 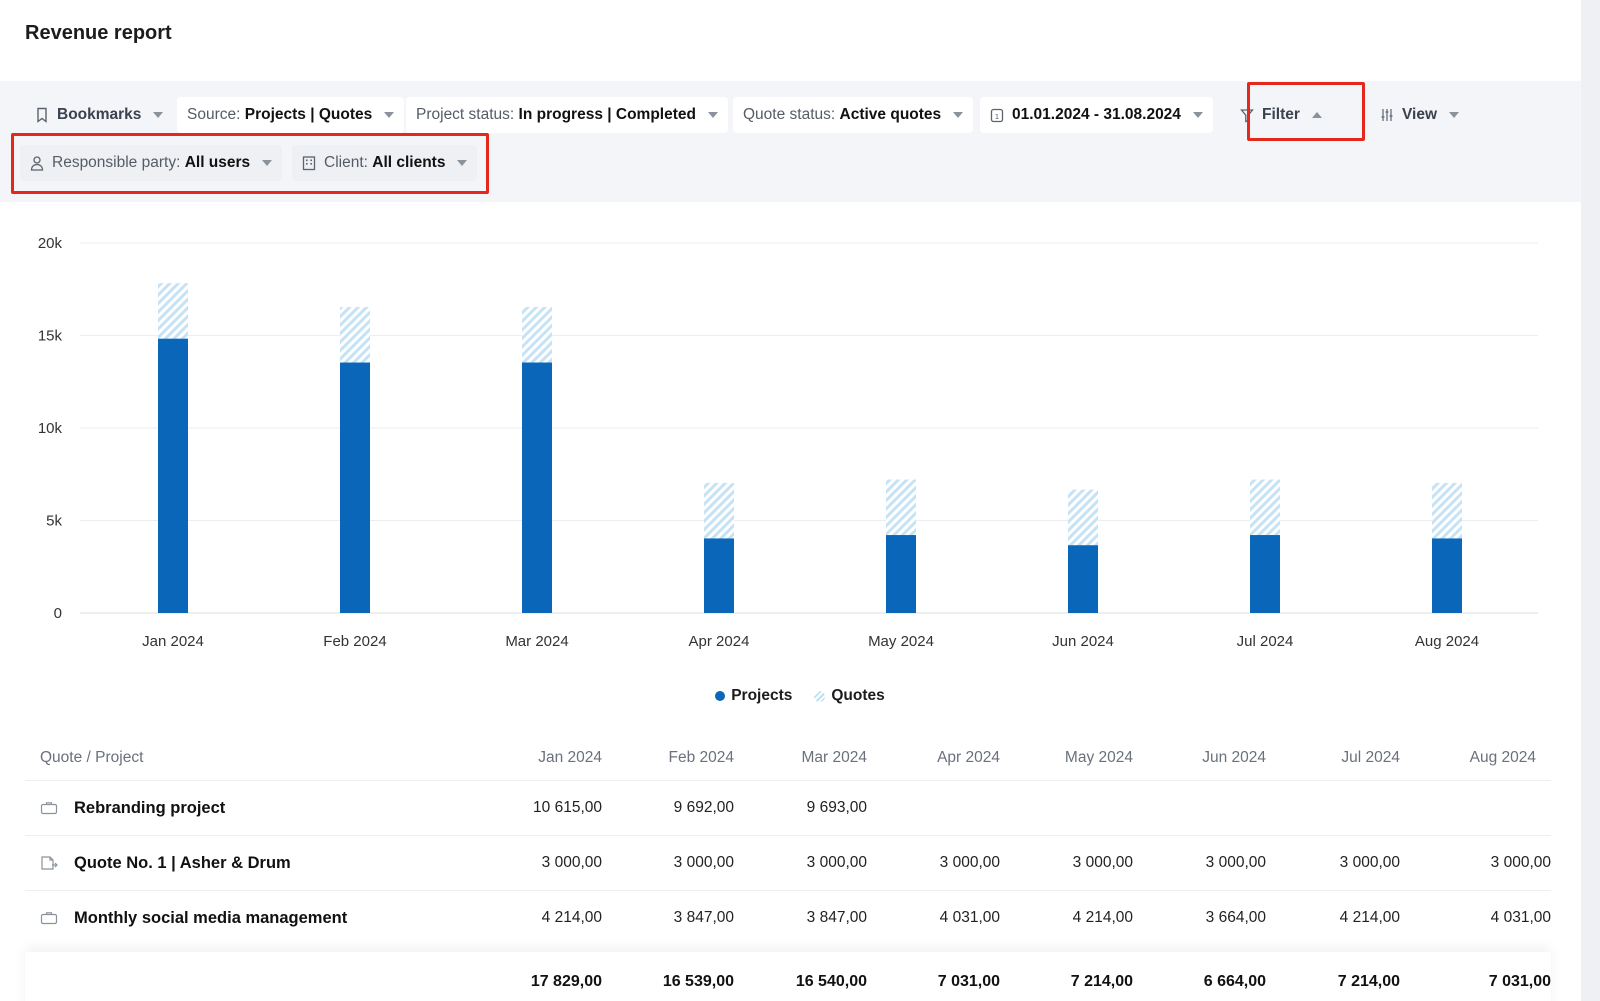 I want to click on filter-label: Filter, so click(x=1281, y=114).